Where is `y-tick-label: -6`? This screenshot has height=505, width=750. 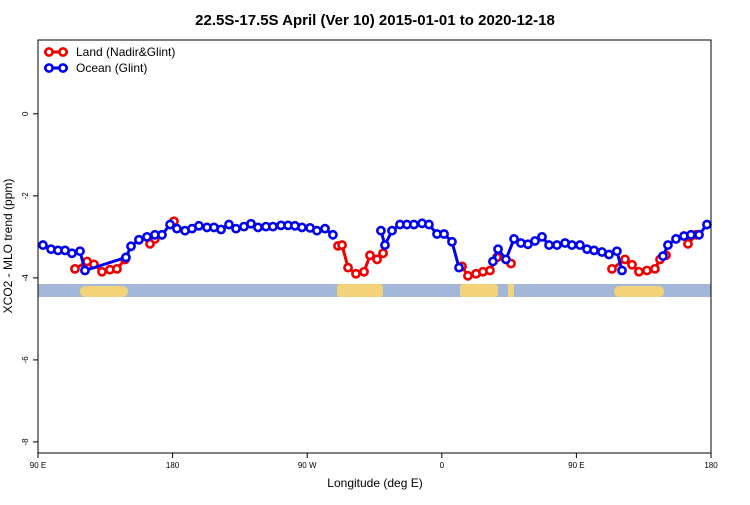
y-tick-label: -6 is located at coordinates (25, 360).